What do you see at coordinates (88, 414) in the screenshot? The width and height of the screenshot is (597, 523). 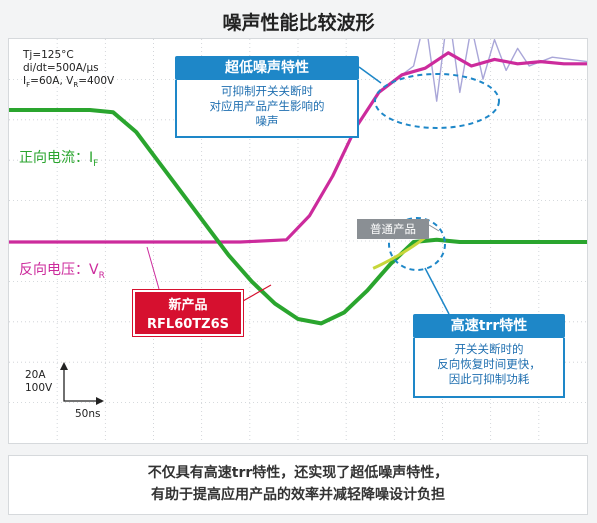 I see `scale-time: 50ns` at bounding box center [88, 414].